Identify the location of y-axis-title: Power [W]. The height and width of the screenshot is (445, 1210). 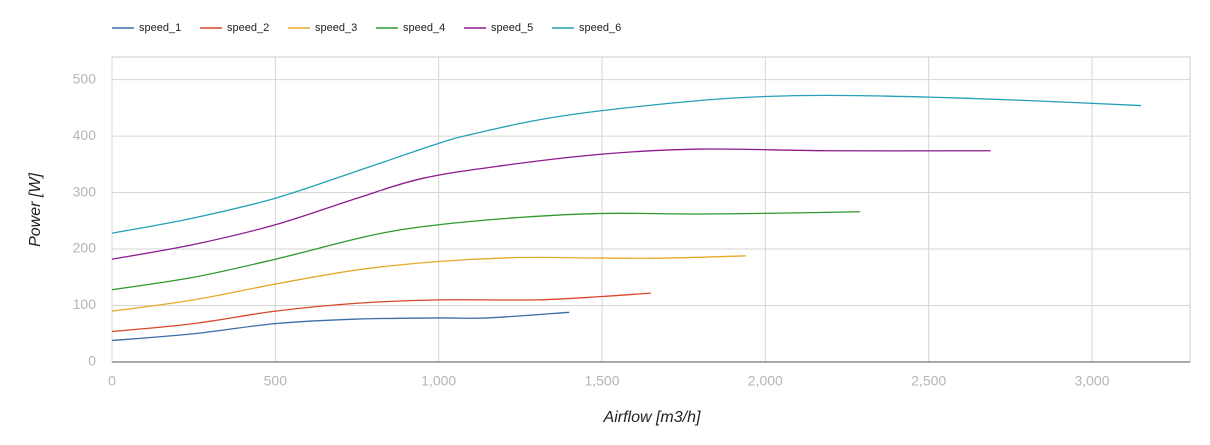
(35, 210).